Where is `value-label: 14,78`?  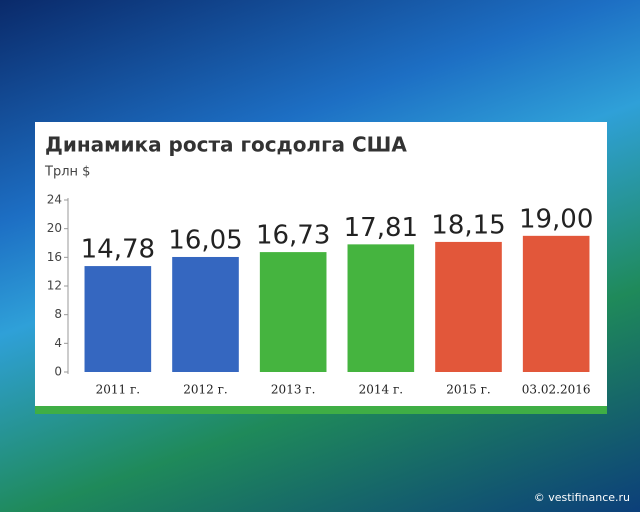
value-label: 14,78 is located at coordinates (118, 250).